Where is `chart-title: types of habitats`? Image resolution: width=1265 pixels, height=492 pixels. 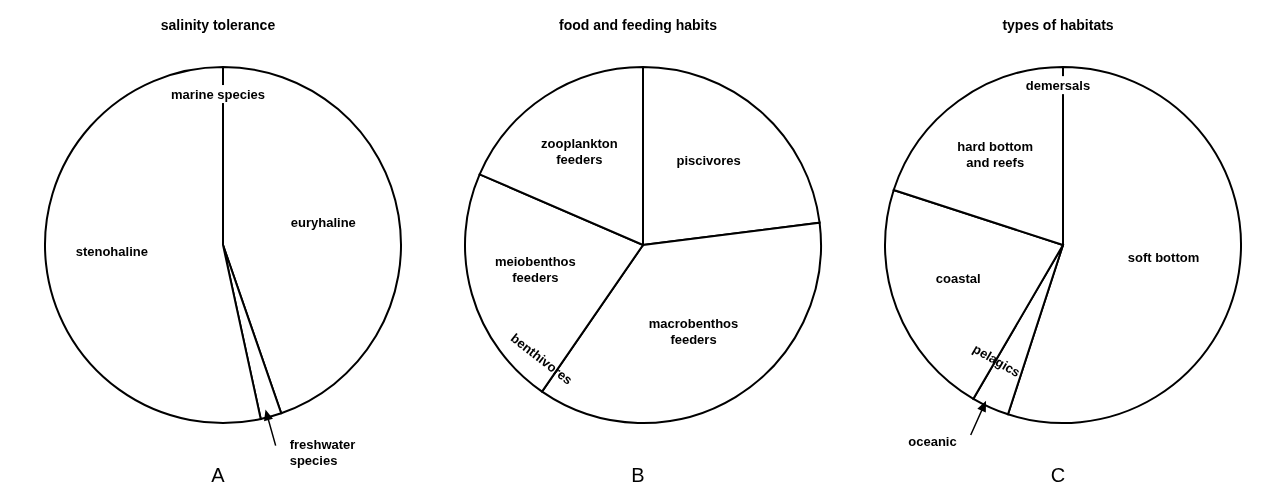 chart-title: types of habitats is located at coordinates (1058, 25).